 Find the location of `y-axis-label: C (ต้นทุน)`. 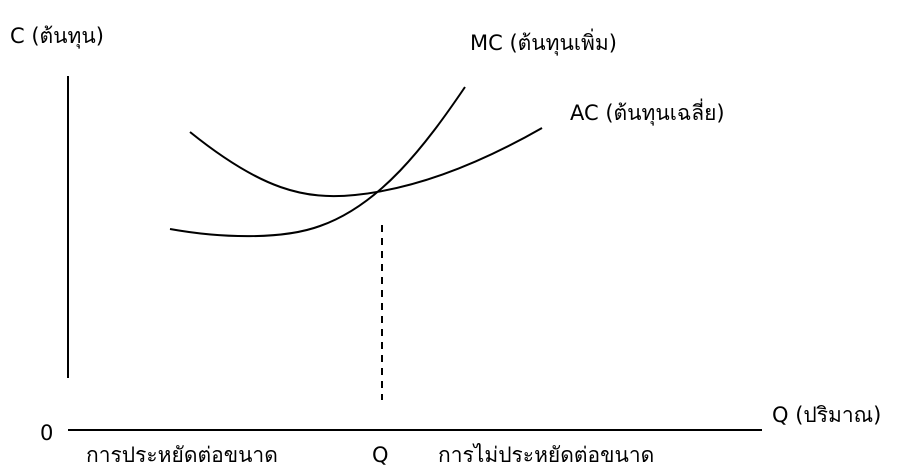

y-axis-label: C (ต้นทุน) is located at coordinates (57, 36).